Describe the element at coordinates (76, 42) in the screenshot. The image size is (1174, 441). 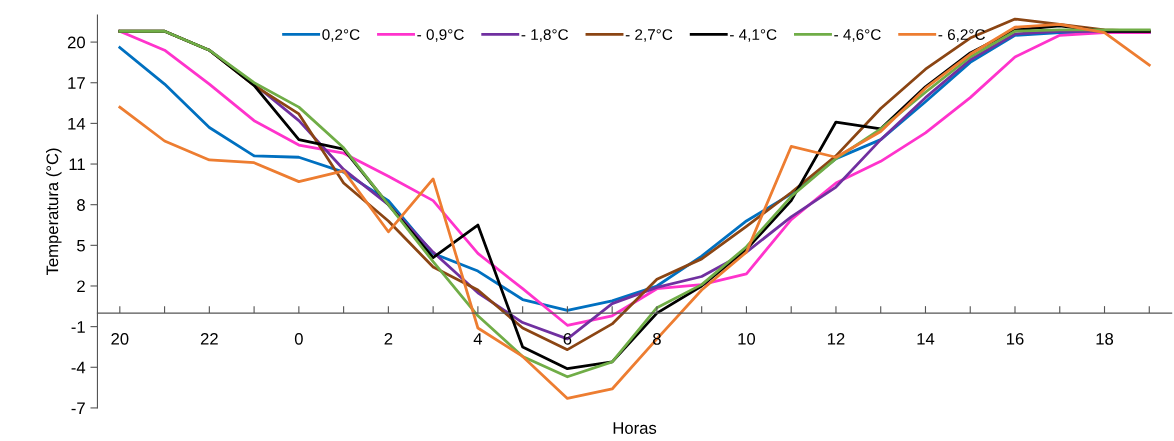
I see `y-tick-label: 20` at that location.